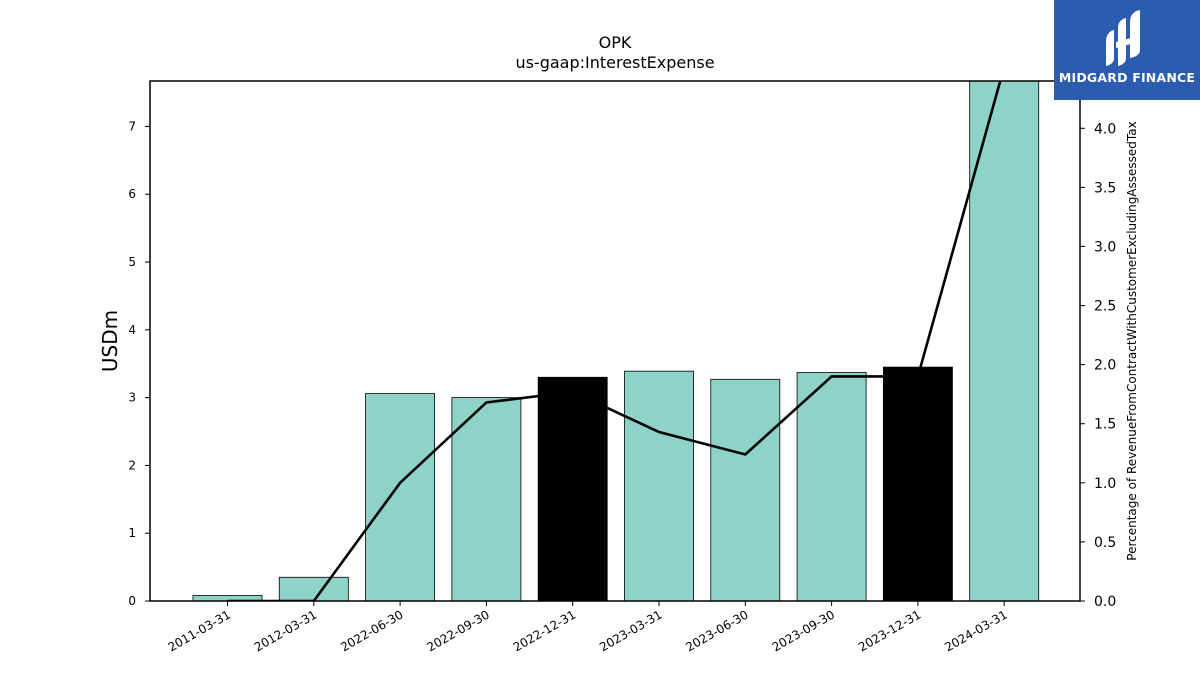  I want to click on logo-text: MIDGARD FINANCE, so click(1127, 77).